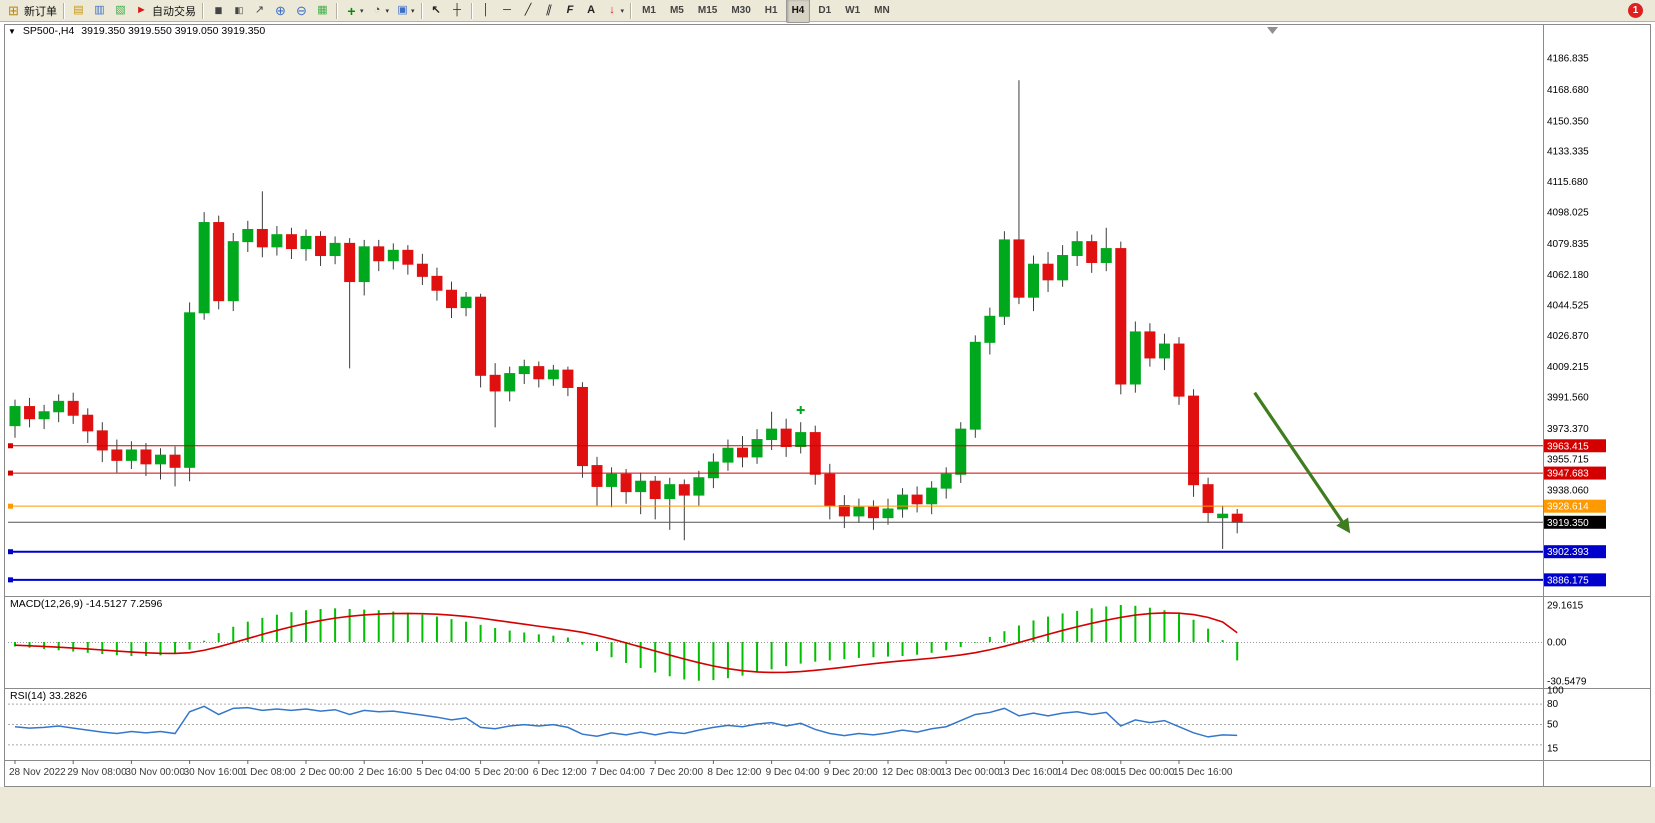  What do you see at coordinates (825, 10) in the screenshot?
I see `timeframe-button-d1: D1` at bounding box center [825, 10].